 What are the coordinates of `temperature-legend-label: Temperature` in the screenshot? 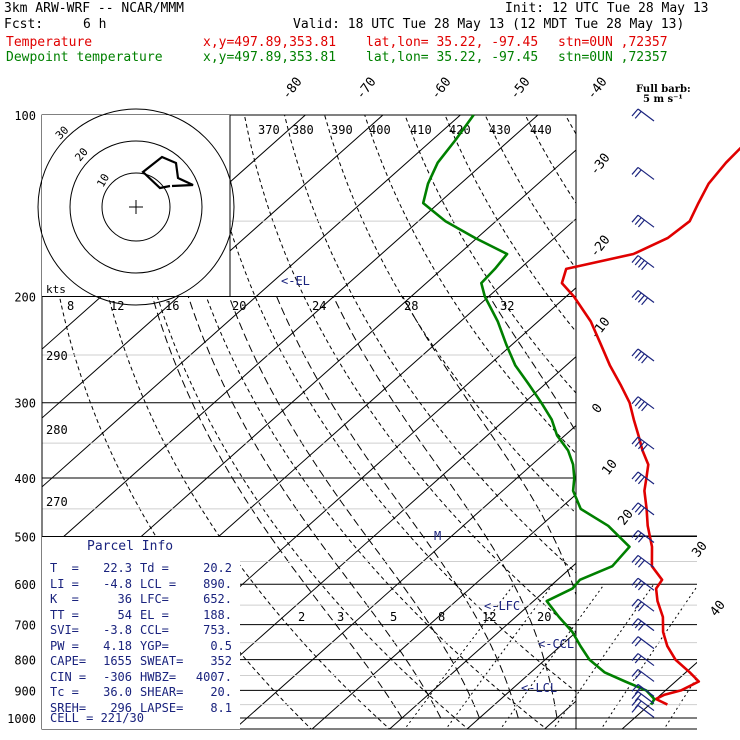 It's located at (49, 42).